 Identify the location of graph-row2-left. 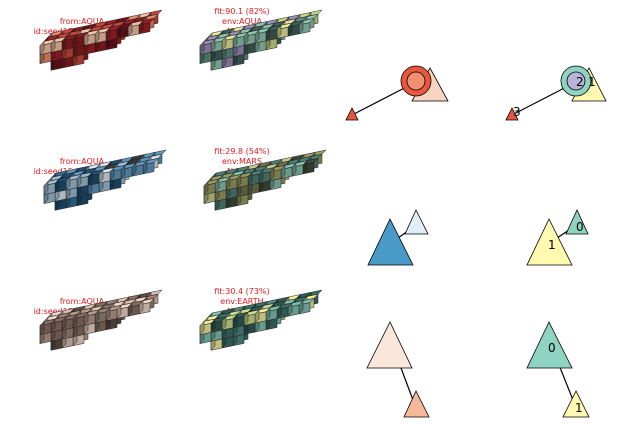
(398, 237).